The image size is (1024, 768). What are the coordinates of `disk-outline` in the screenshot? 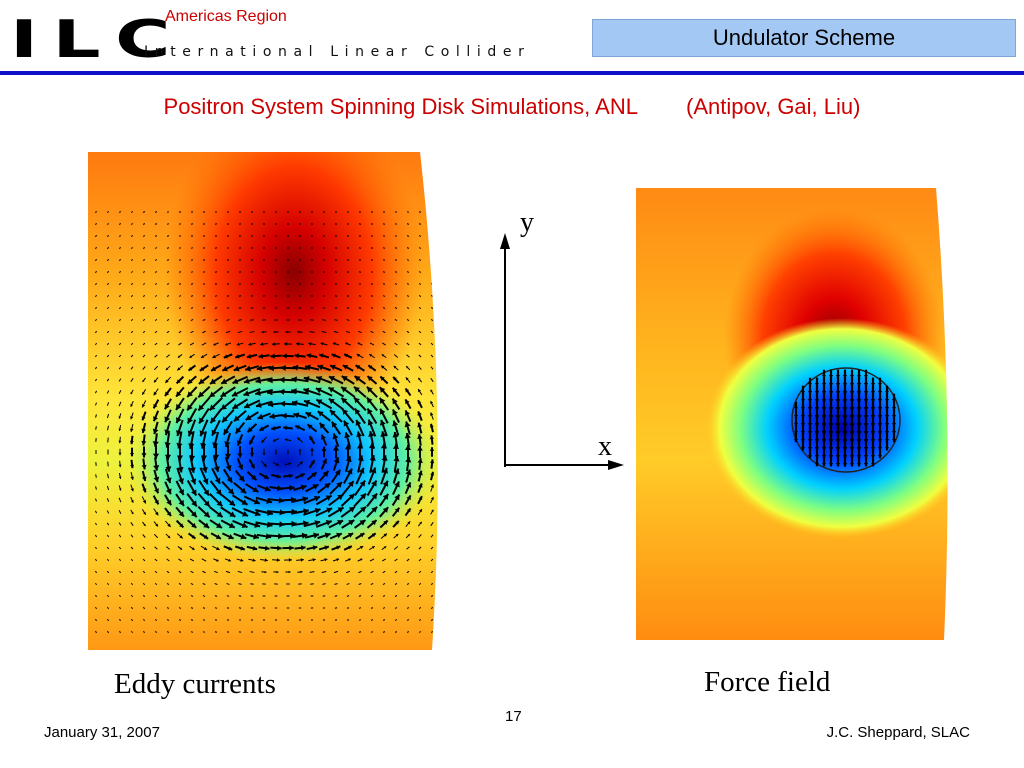 It's located at (846, 420).